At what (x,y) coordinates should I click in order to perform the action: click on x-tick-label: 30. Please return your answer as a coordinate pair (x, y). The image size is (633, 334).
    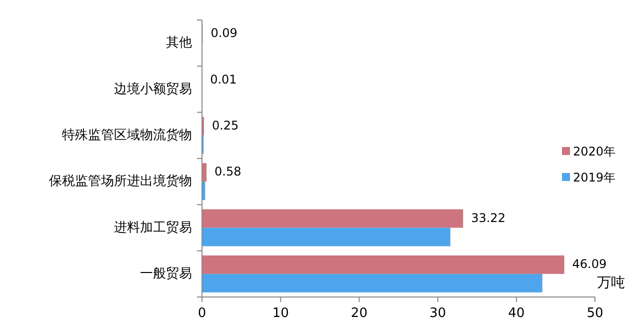
    Looking at the image, I should click on (438, 313).